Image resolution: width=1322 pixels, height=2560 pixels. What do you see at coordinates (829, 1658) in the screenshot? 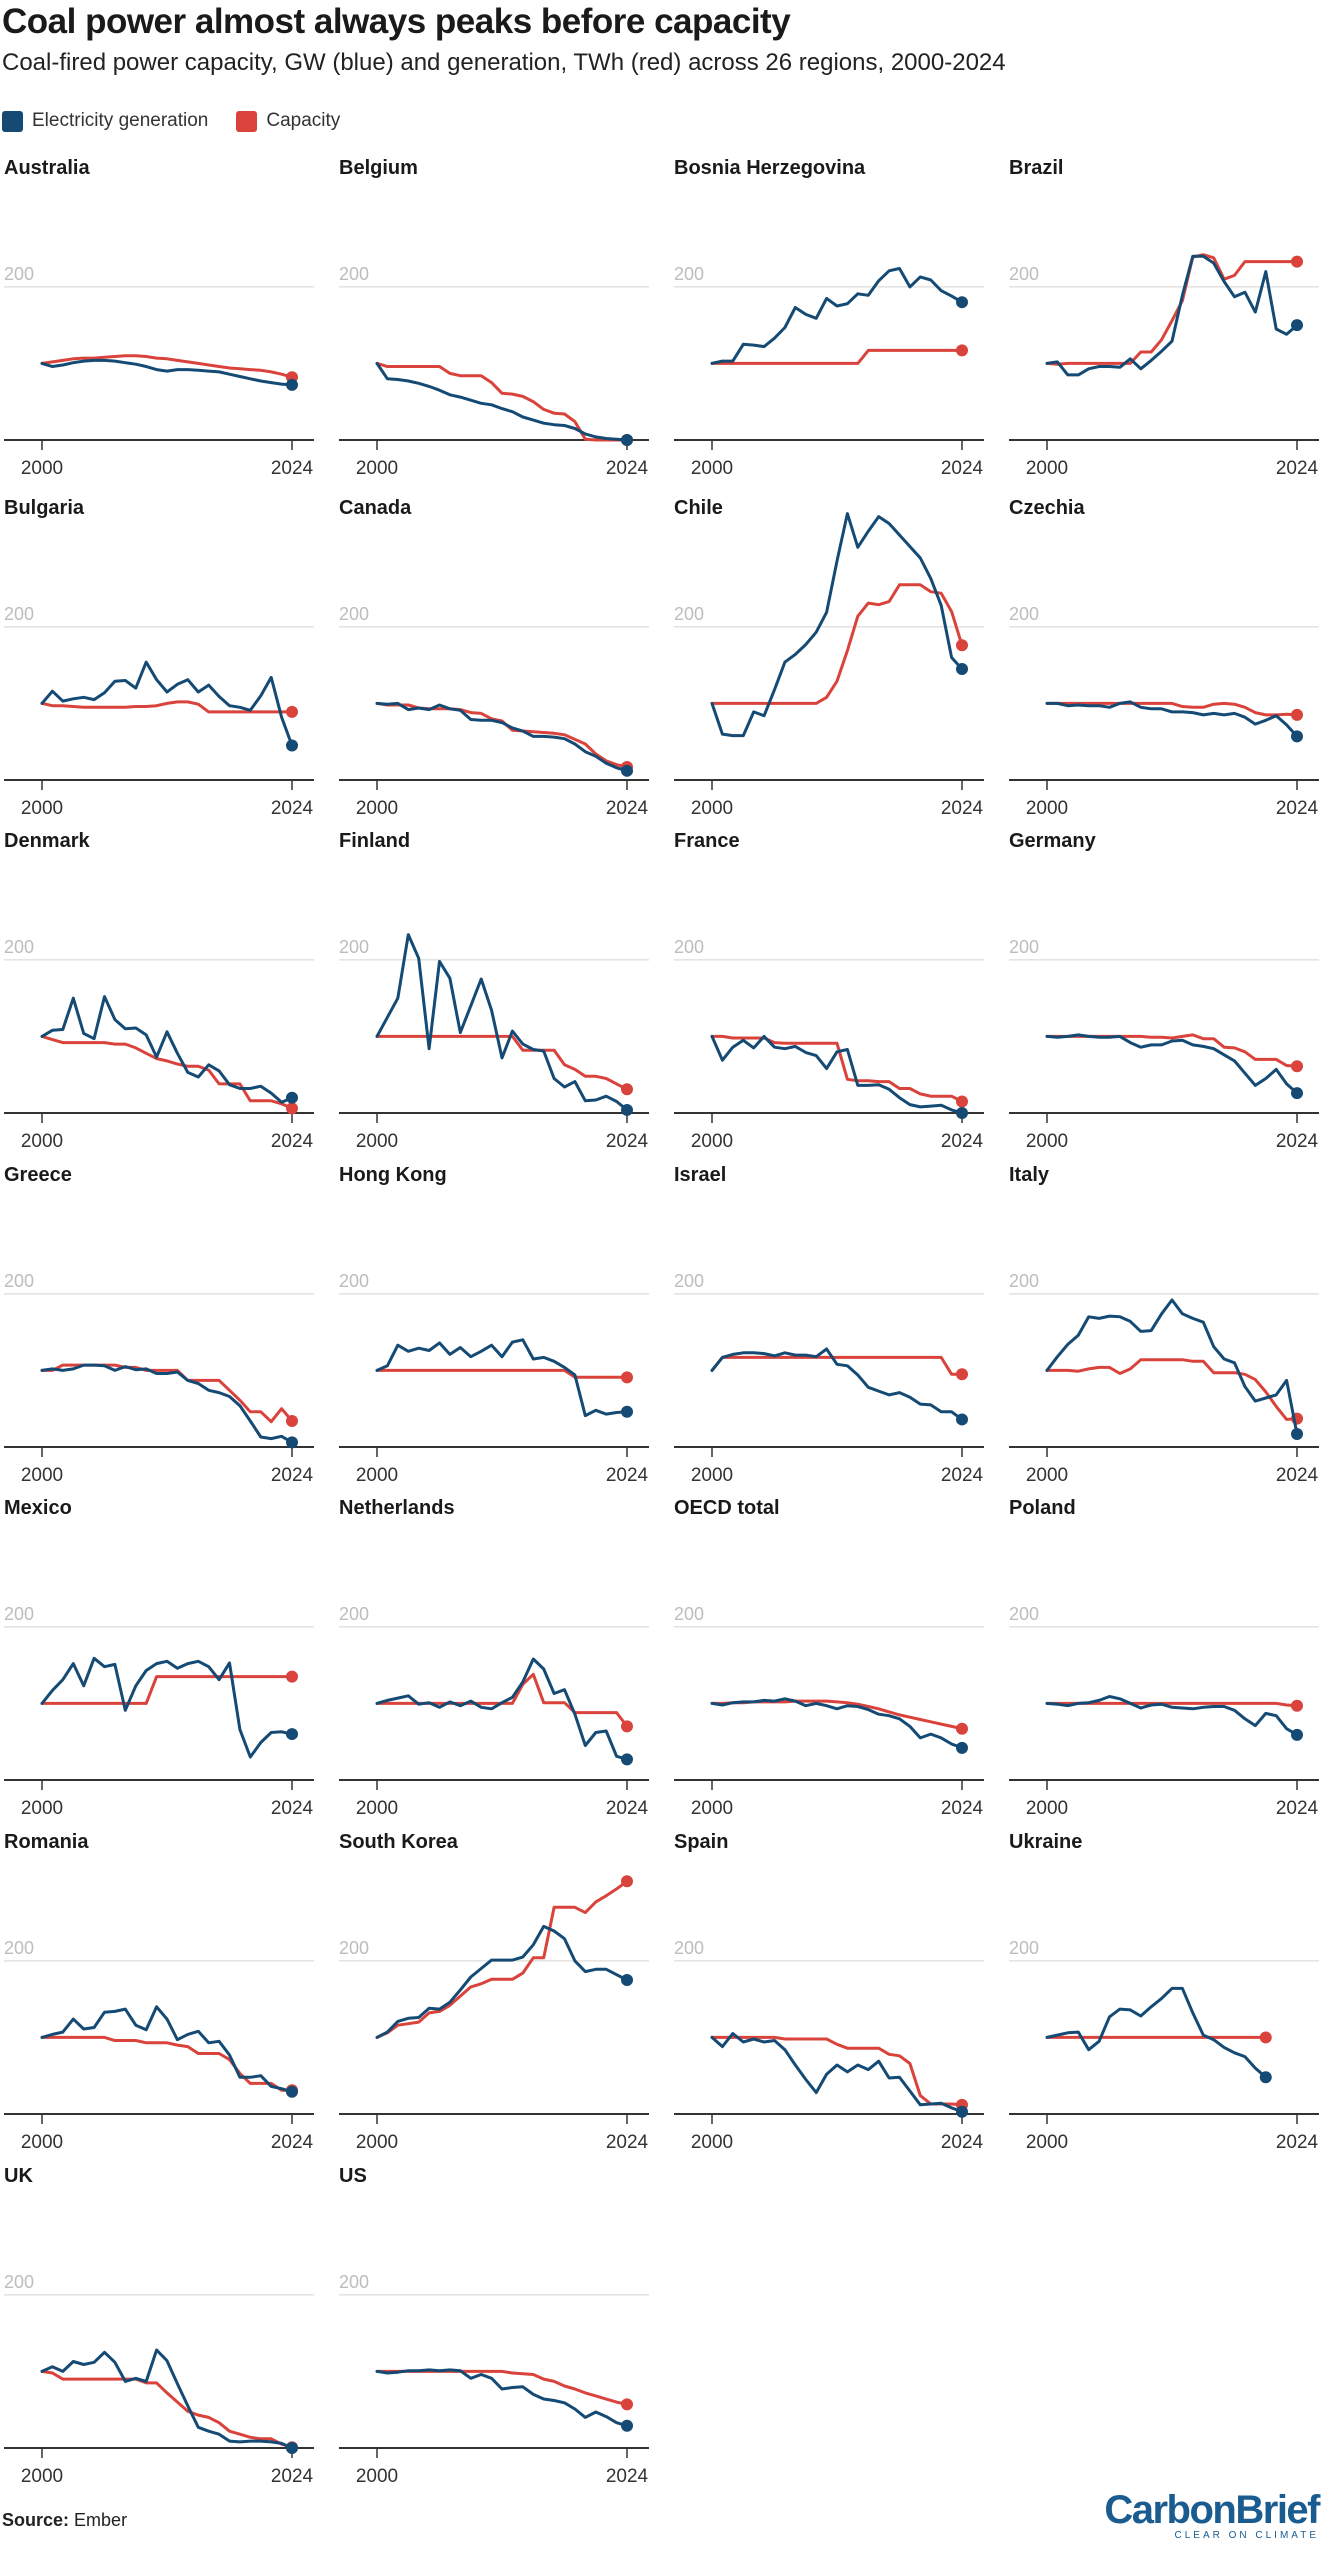
I see `panel-oecd-total: OECD total 200 2000 2024` at bounding box center [829, 1658].